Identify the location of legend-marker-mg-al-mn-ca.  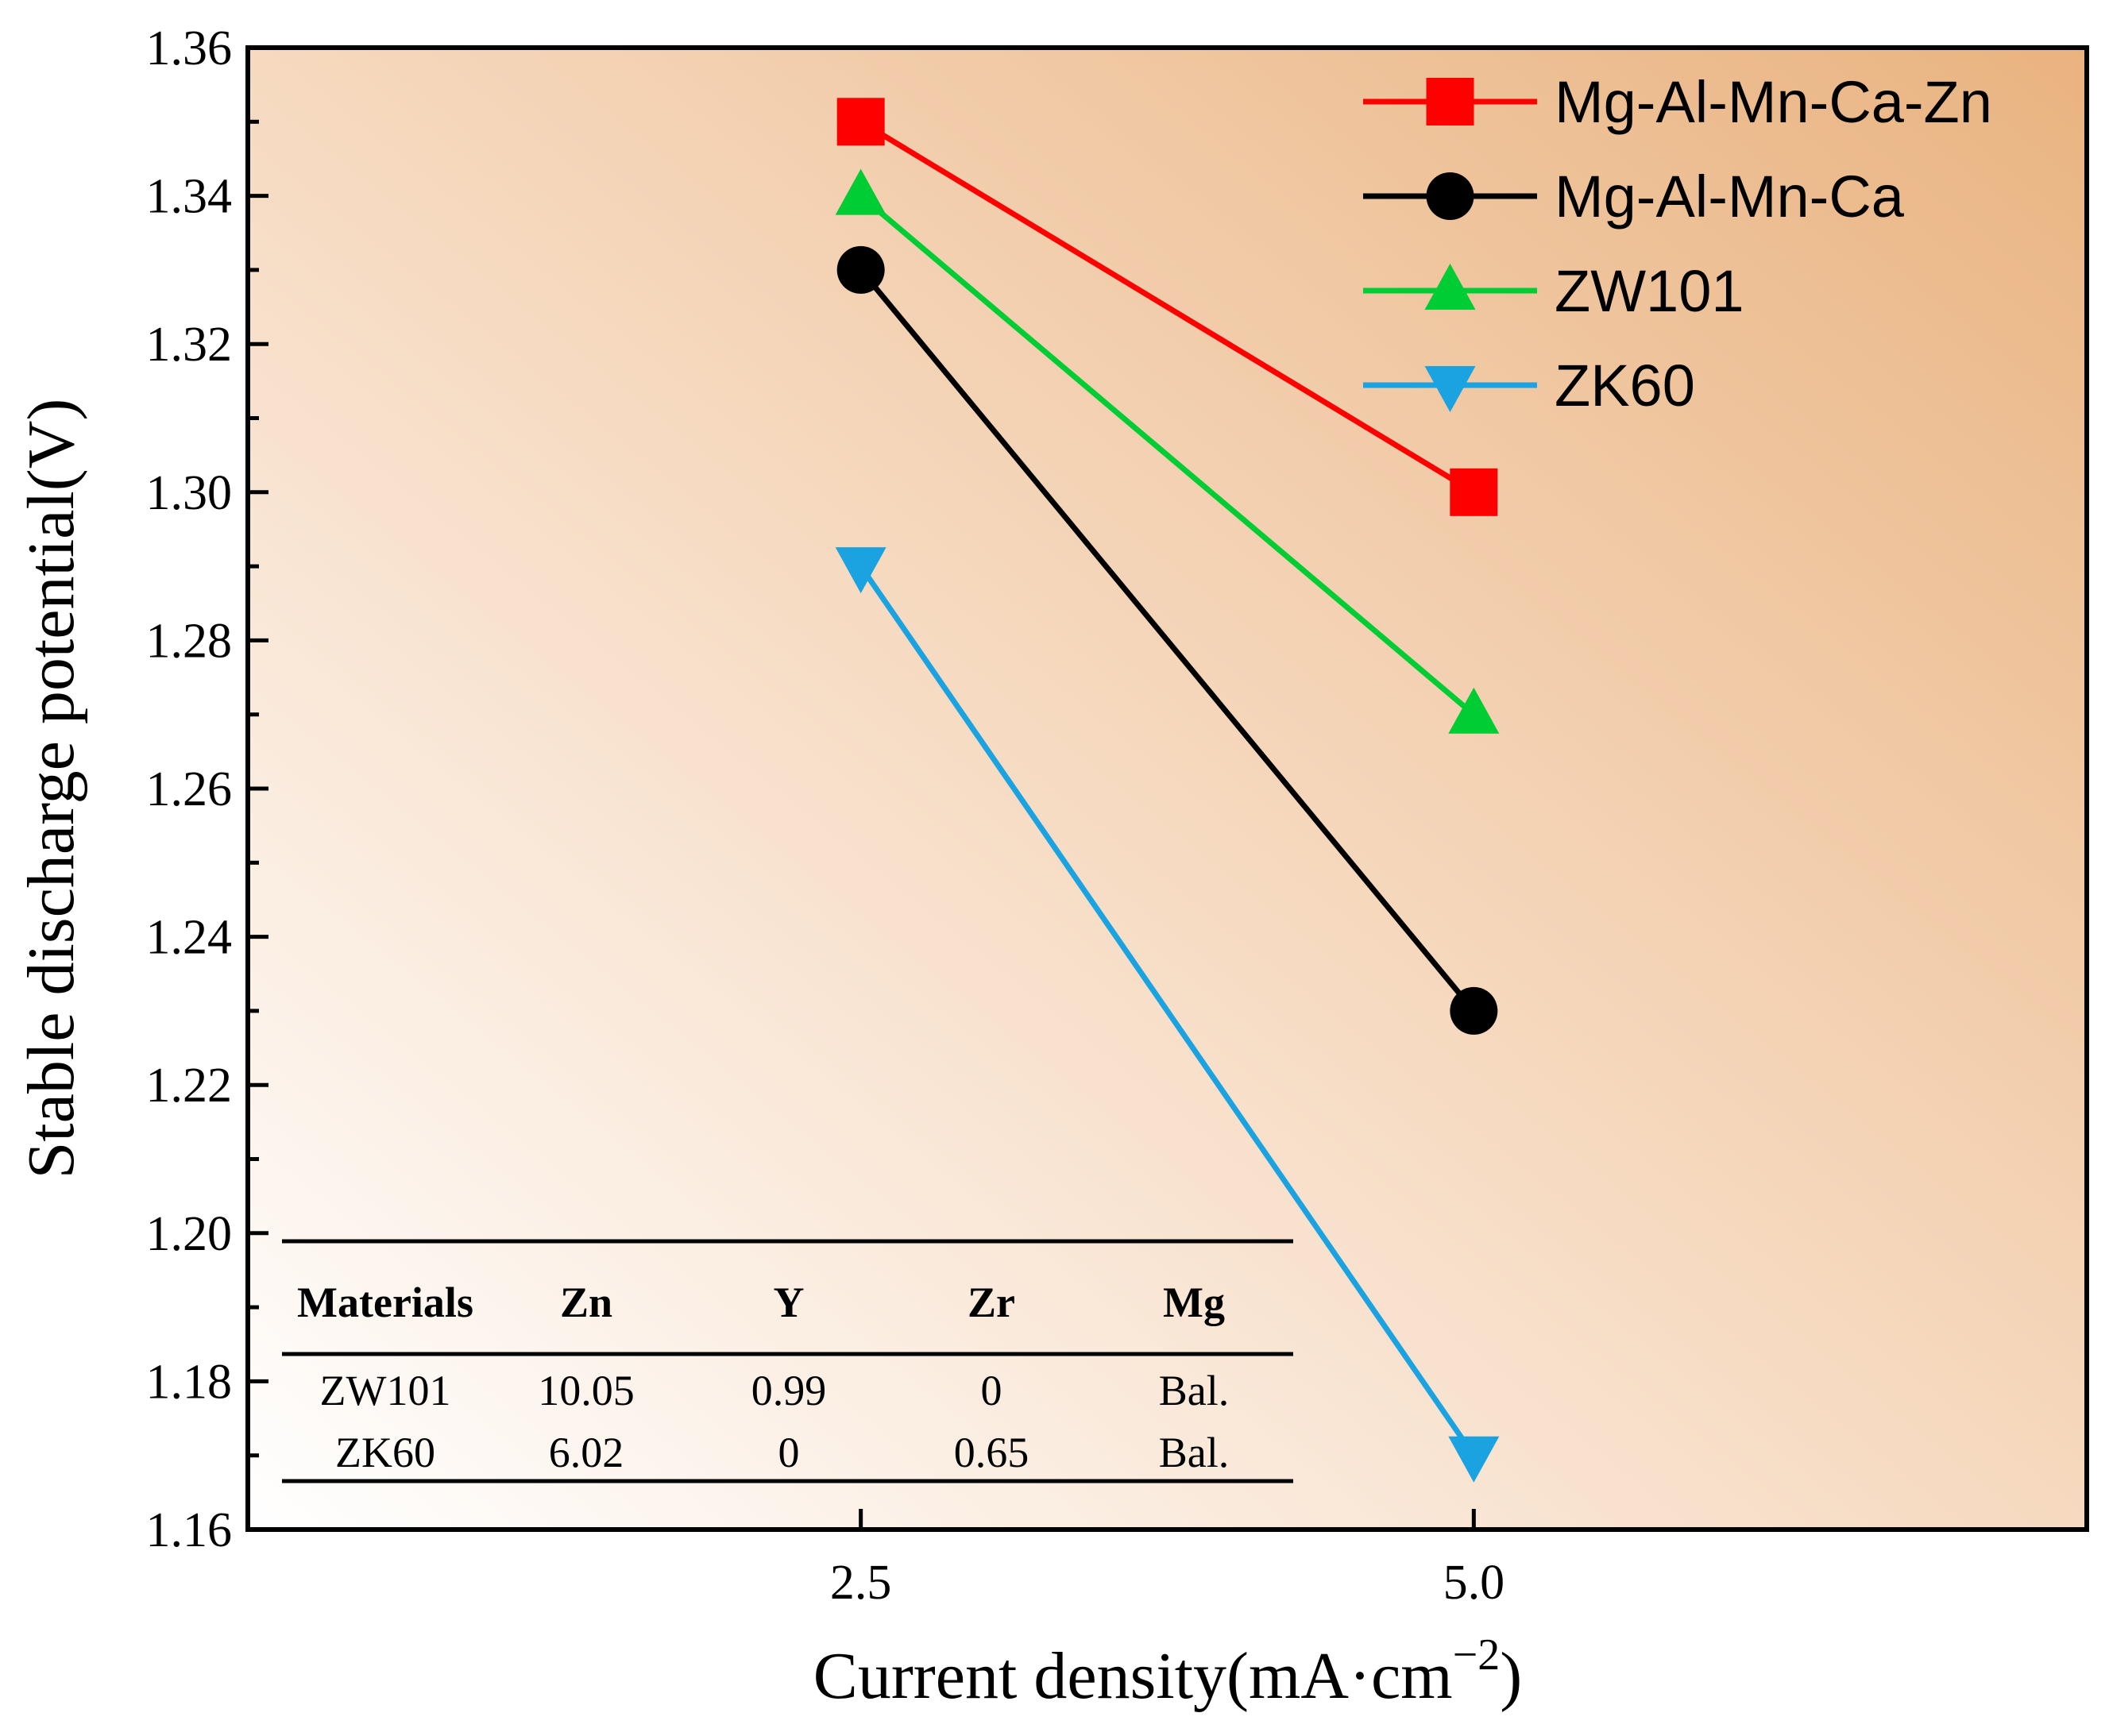
(1450, 196).